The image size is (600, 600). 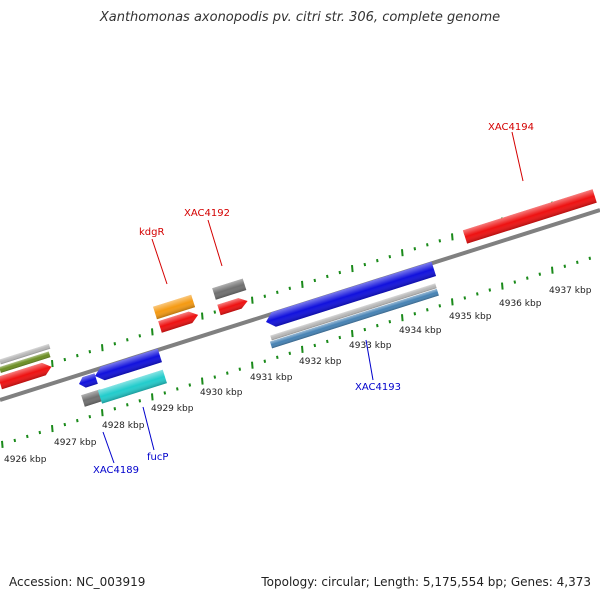 I want to click on gene-feature-xac4192-shade, so click(x=232, y=307).